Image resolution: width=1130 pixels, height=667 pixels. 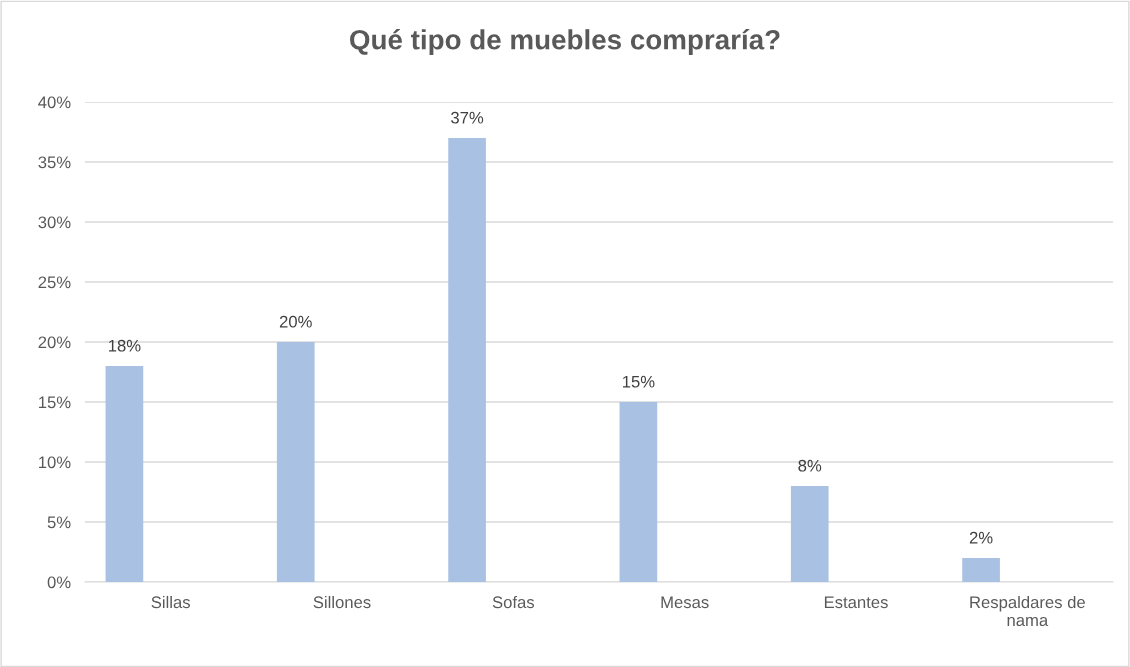 I want to click on y-tick-label: 10%, so click(x=55, y=462).